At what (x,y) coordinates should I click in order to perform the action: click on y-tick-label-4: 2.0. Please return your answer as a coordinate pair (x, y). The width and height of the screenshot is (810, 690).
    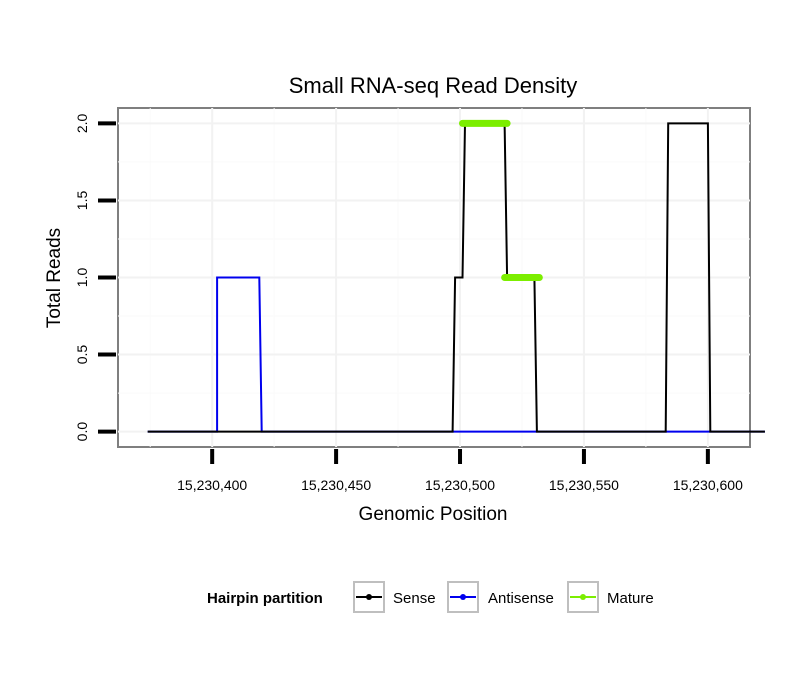
    Looking at the image, I should click on (82, 123).